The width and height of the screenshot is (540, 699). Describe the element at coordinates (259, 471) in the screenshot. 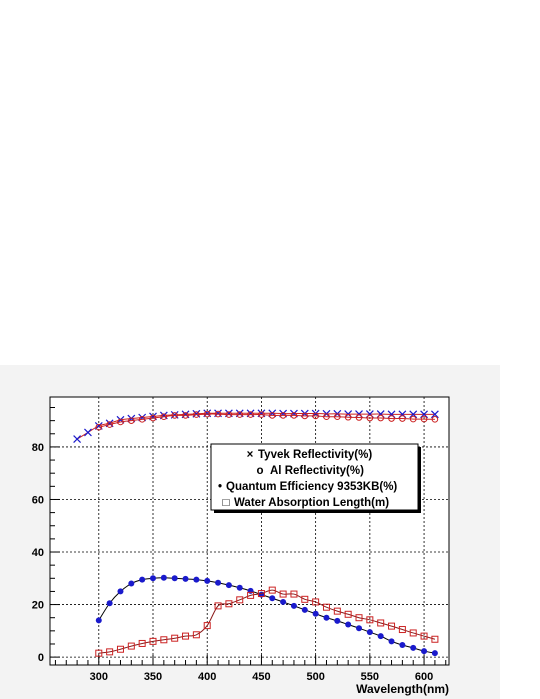

I see `legend-marker-label: o` at that location.